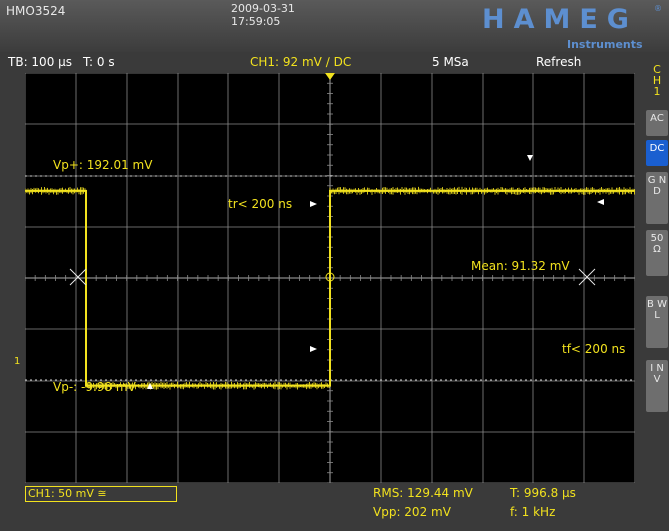  I want to click on channel-trigger-level: CH1: 92 mV ∕ DC, so click(300, 62).